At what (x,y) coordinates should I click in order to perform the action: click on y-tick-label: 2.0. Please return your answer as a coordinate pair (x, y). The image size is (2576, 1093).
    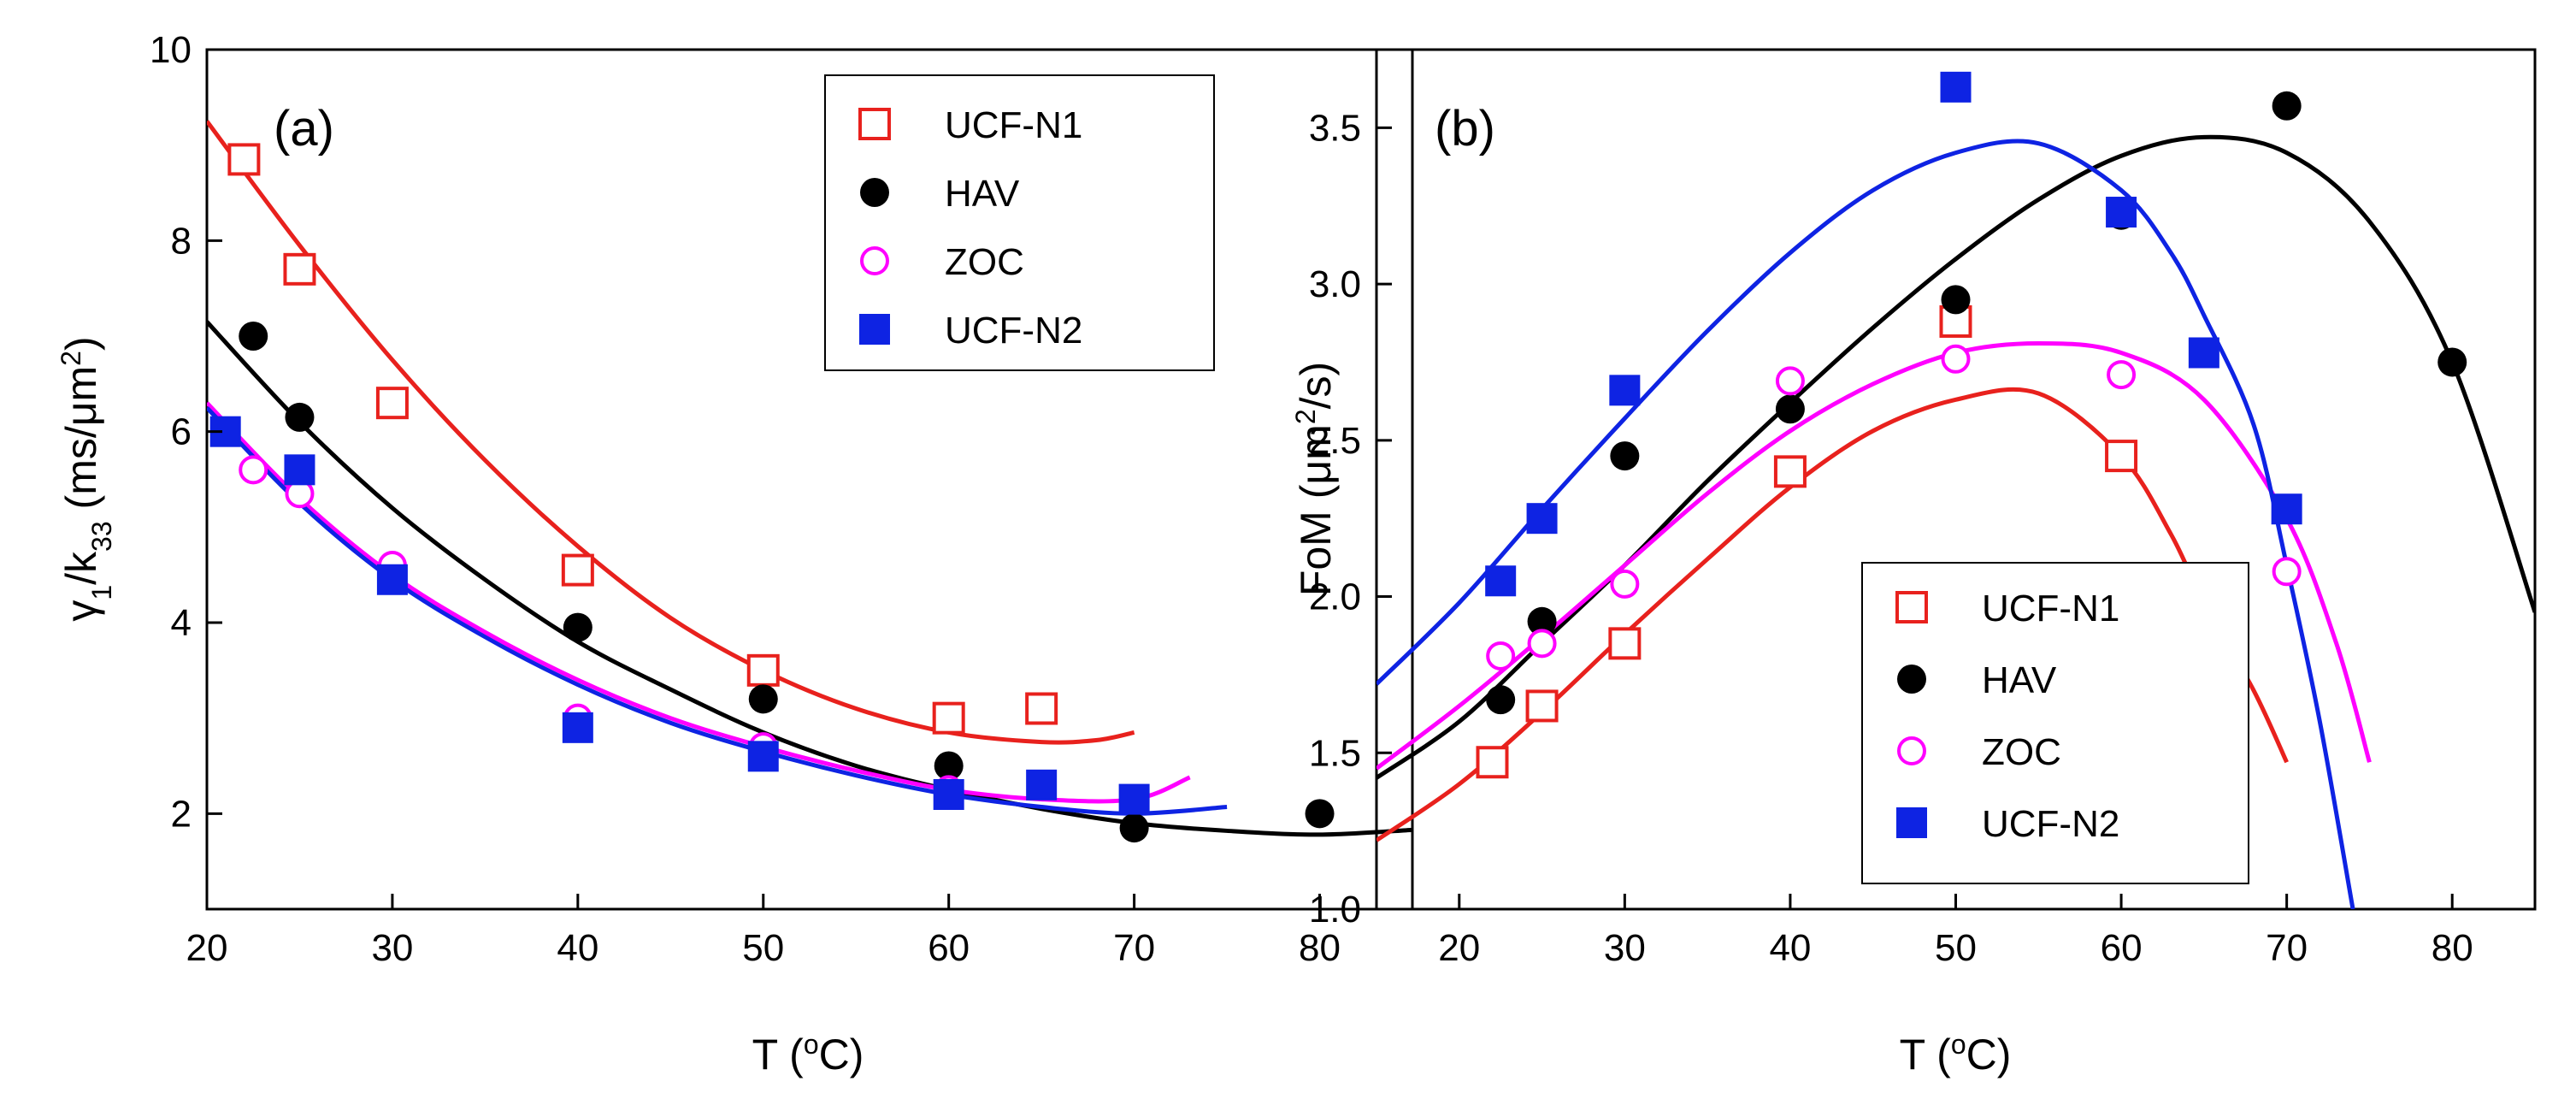
    Looking at the image, I should click on (1335, 597).